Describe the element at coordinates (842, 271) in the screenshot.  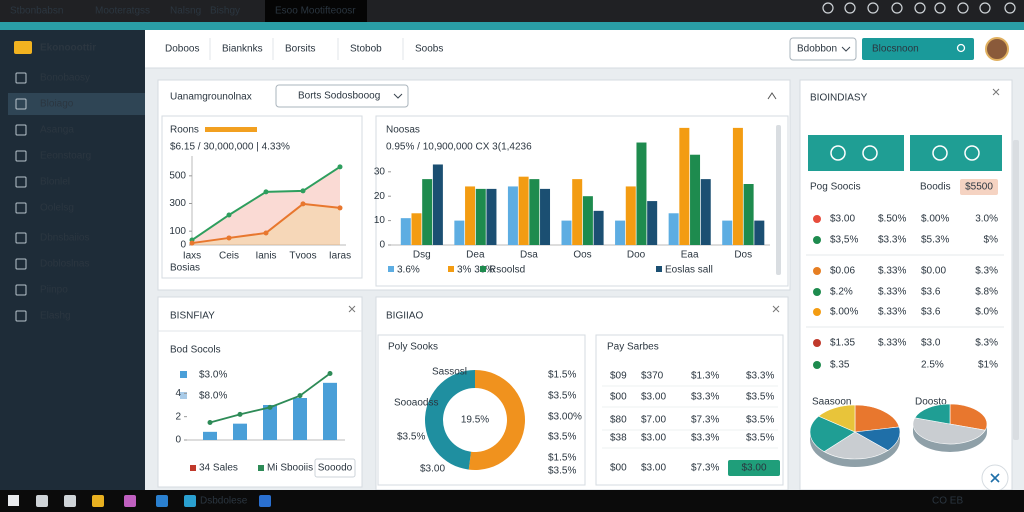
I see `table-cell: $0.06` at that location.